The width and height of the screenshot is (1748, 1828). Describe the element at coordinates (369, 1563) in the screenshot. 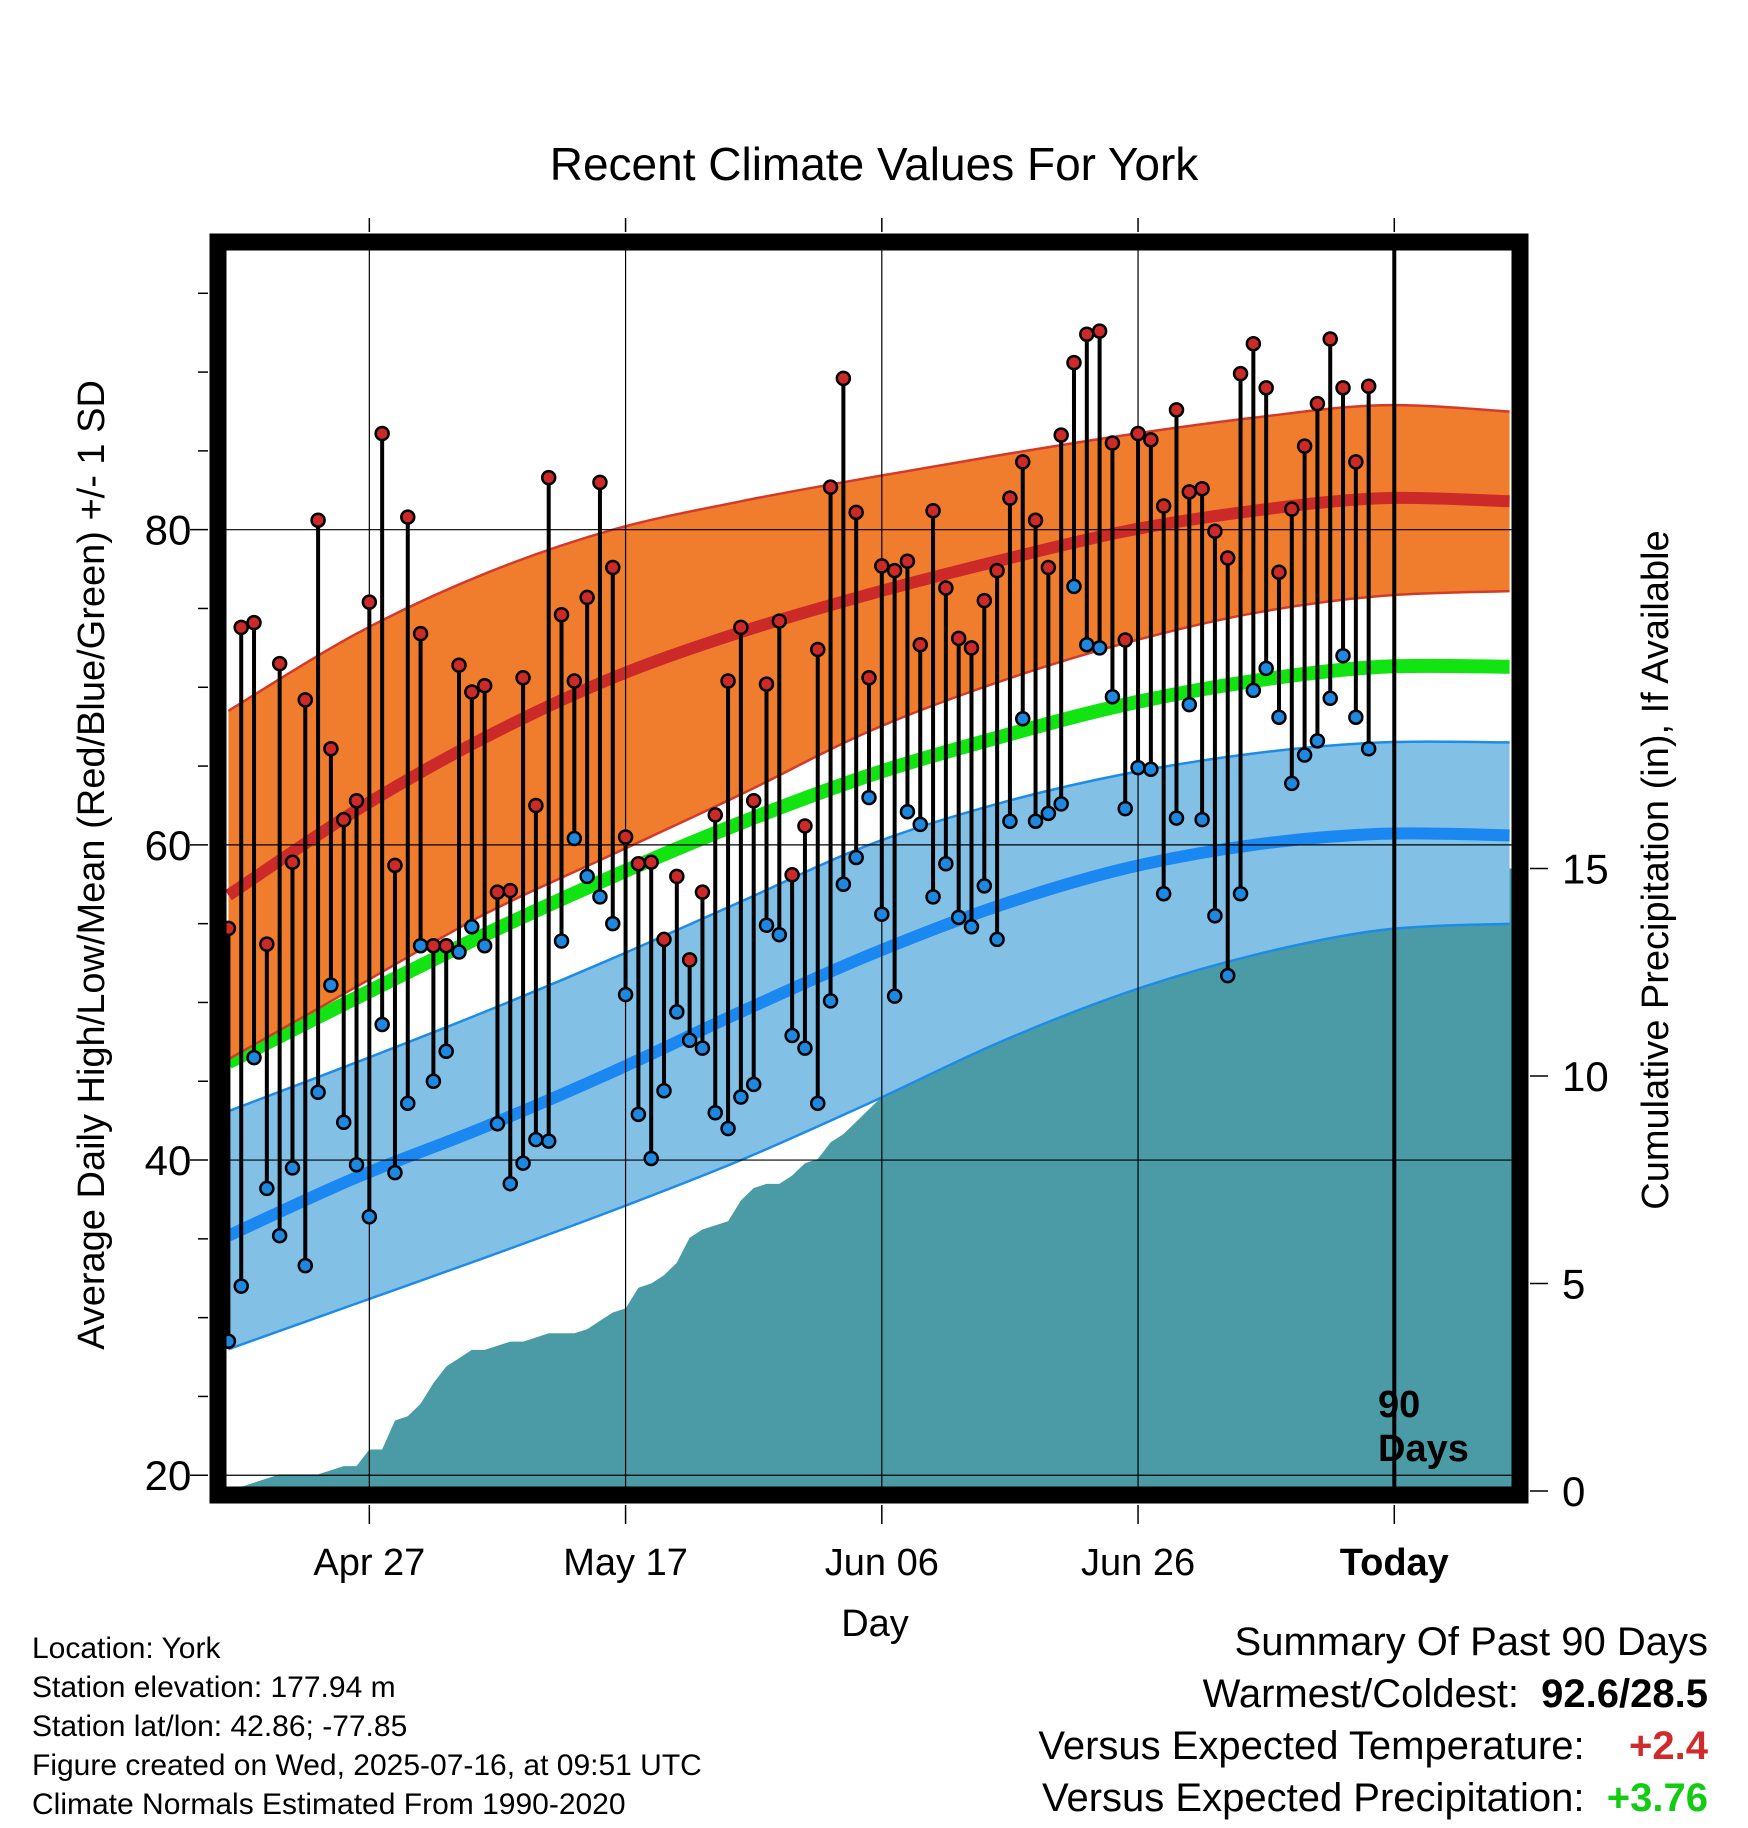

I see `x-tick-label: Apr 27` at that location.